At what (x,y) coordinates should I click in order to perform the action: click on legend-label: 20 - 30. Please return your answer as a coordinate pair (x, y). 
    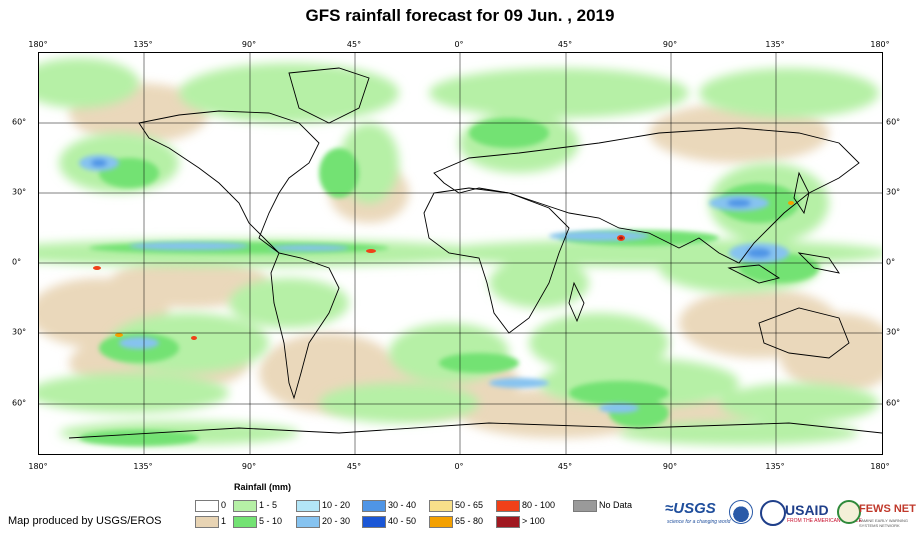
    Looking at the image, I should click on (336, 521).